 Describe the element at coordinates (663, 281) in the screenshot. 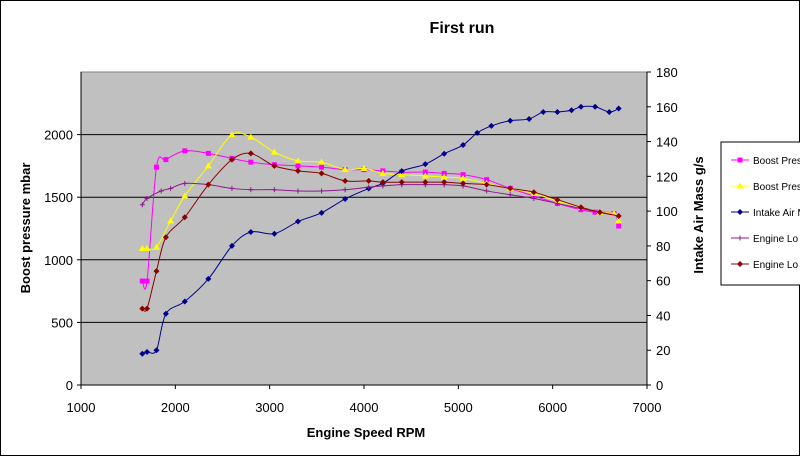

I see `y2-tick-label: 60` at that location.